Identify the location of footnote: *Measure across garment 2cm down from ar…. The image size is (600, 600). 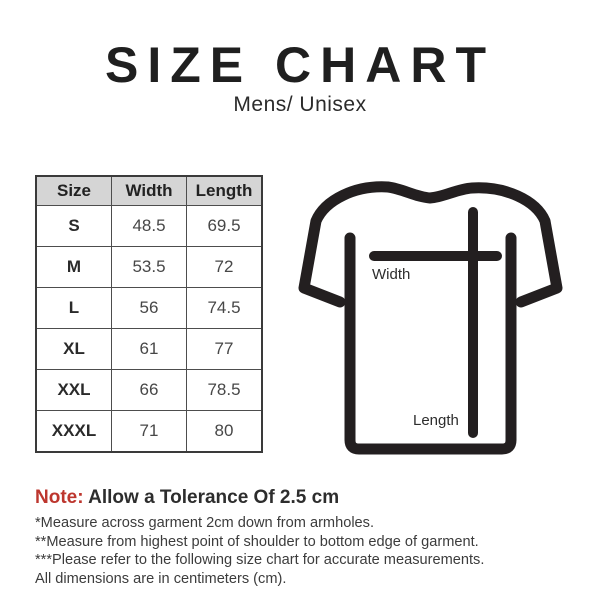
(205, 523).